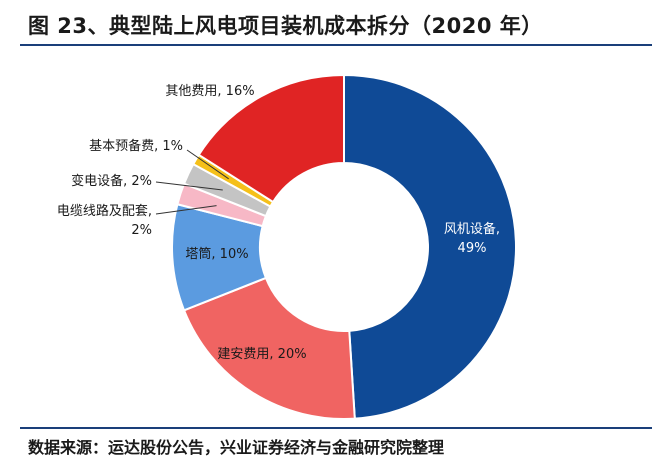  Describe the element at coordinates (261, 354) in the screenshot. I see `data-label-2: 建安费用, 20%` at that location.